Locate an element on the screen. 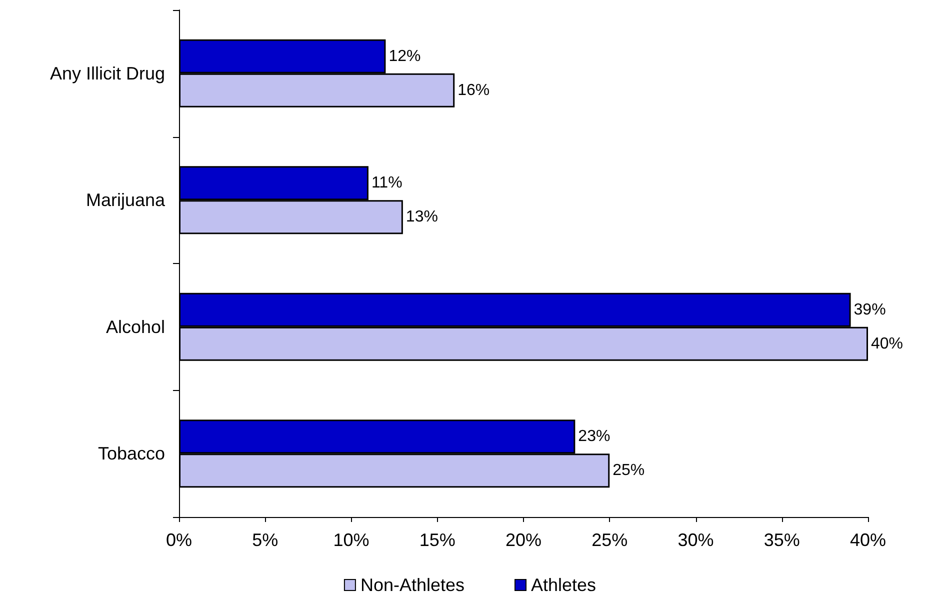 The height and width of the screenshot is (607, 940). y-tick-label: Any Illicit Drug is located at coordinates (107, 73).